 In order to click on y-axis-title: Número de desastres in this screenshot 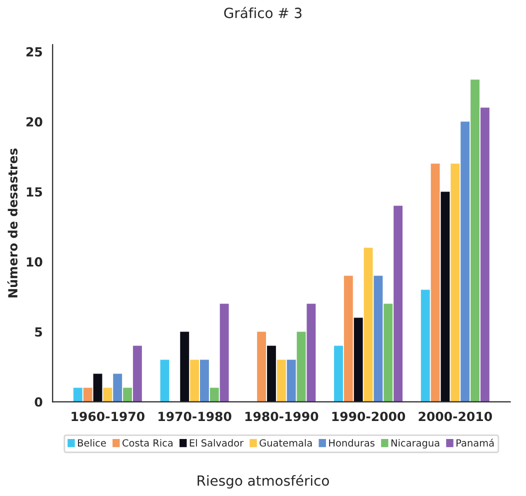, I will do `click(12, 223)`.